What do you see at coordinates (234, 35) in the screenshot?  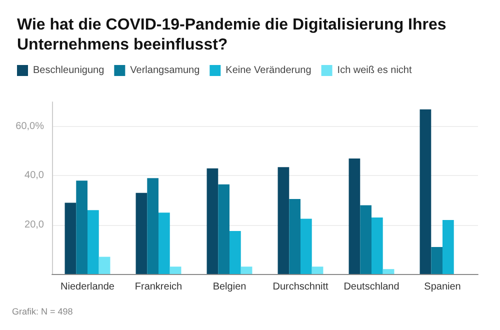 I see `chart-title: Wie hat die COVID-19-Pandemie die Digitalisierung Ihres Unternehmens beeinflusst?` at bounding box center [234, 35].